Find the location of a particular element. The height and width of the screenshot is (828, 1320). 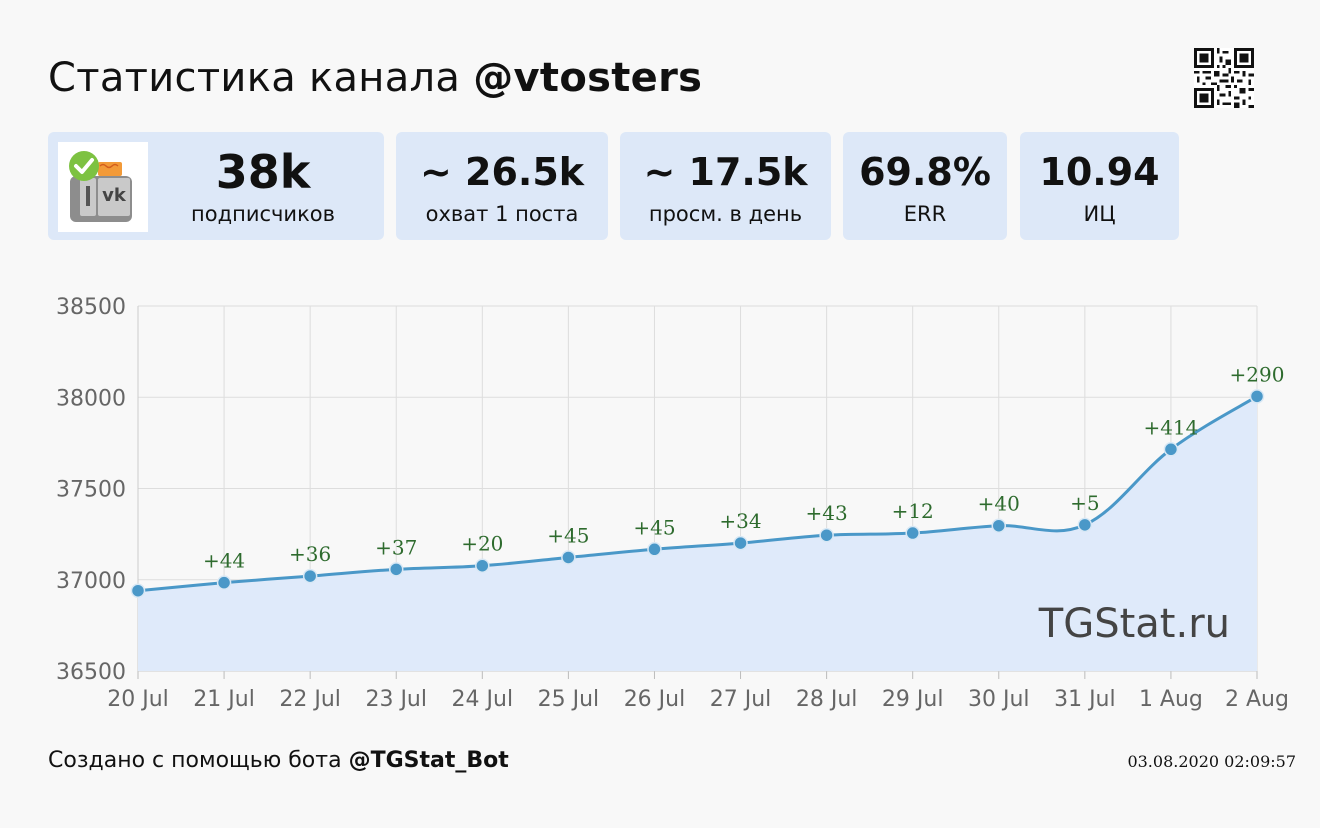

stat-label-daily-views: просм. в день is located at coordinates (725, 214).